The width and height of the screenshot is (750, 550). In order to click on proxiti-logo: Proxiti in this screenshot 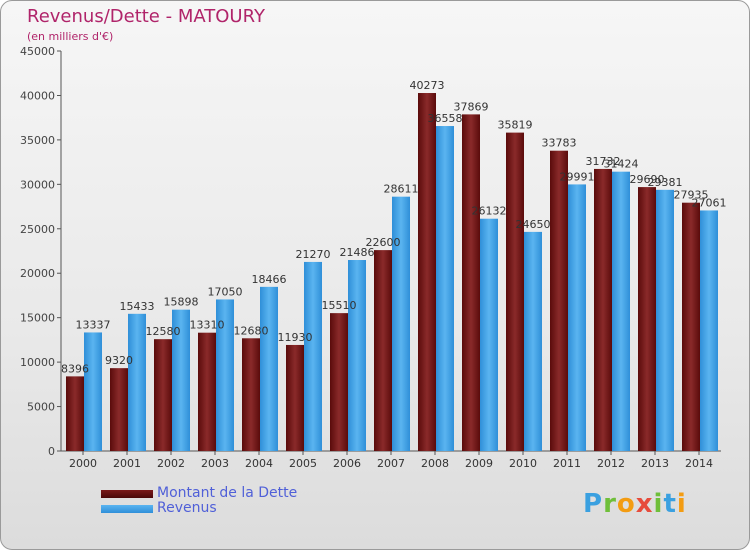, I will do `click(635, 504)`.